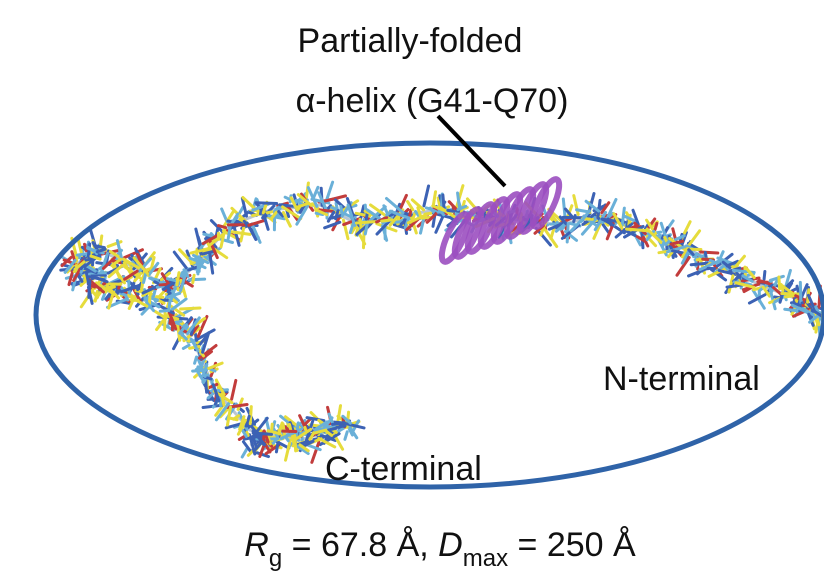 The width and height of the screenshot is (824, 573). Describe the element at coordinates (471, 151) in the screenshot. I see `leader-line` at that location.